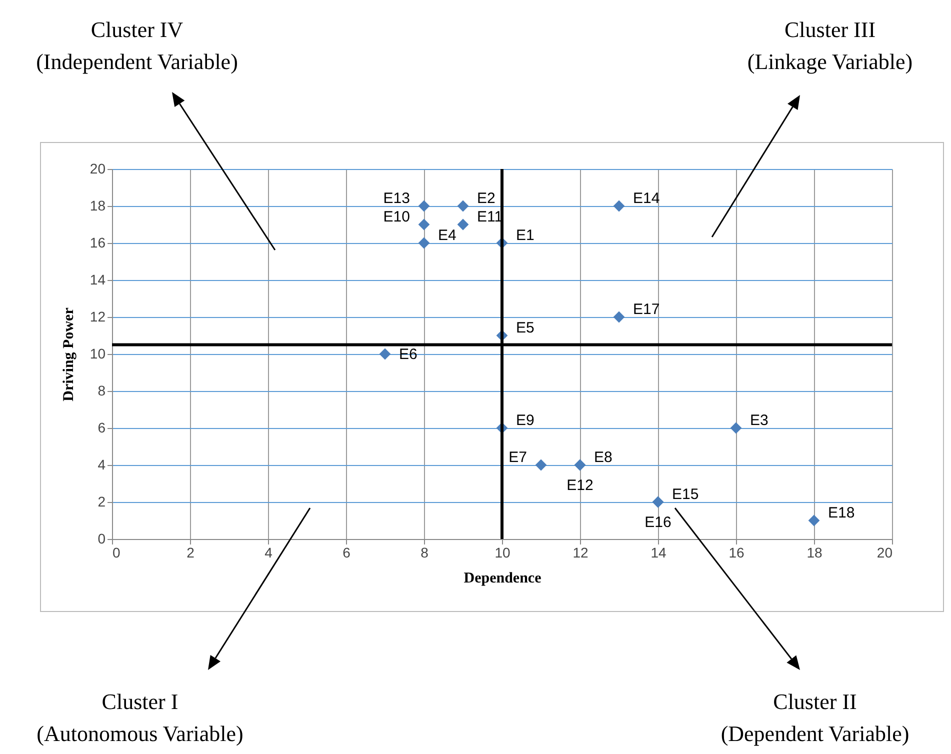  I want to click on text: Cluster IV (Independent Variable), so click(137, 46).